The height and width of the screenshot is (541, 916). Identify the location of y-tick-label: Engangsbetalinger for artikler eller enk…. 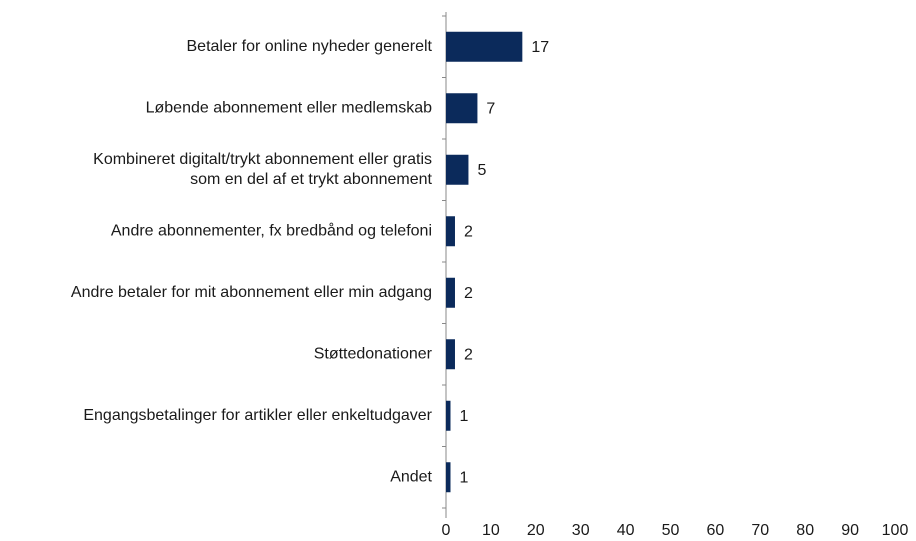
(257, 415).